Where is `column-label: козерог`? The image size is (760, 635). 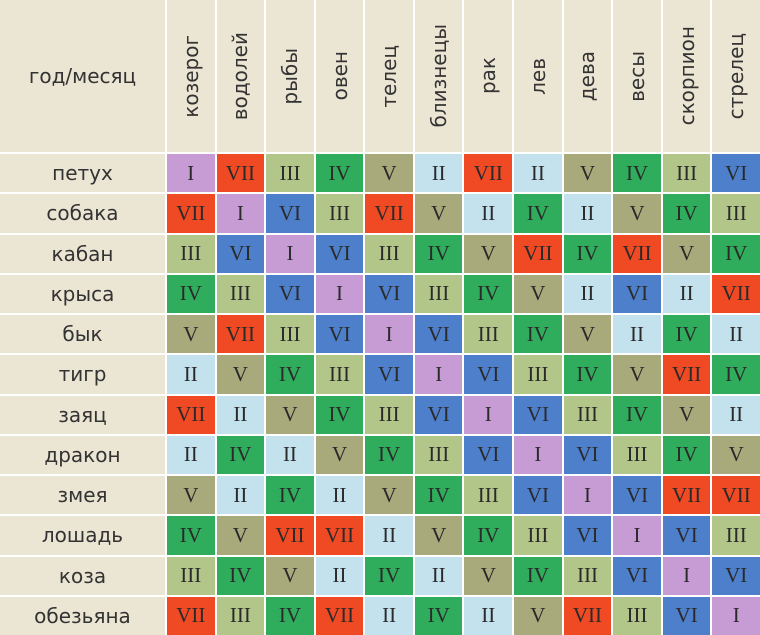 column-label: козерог is located at coordinates (190, 76).